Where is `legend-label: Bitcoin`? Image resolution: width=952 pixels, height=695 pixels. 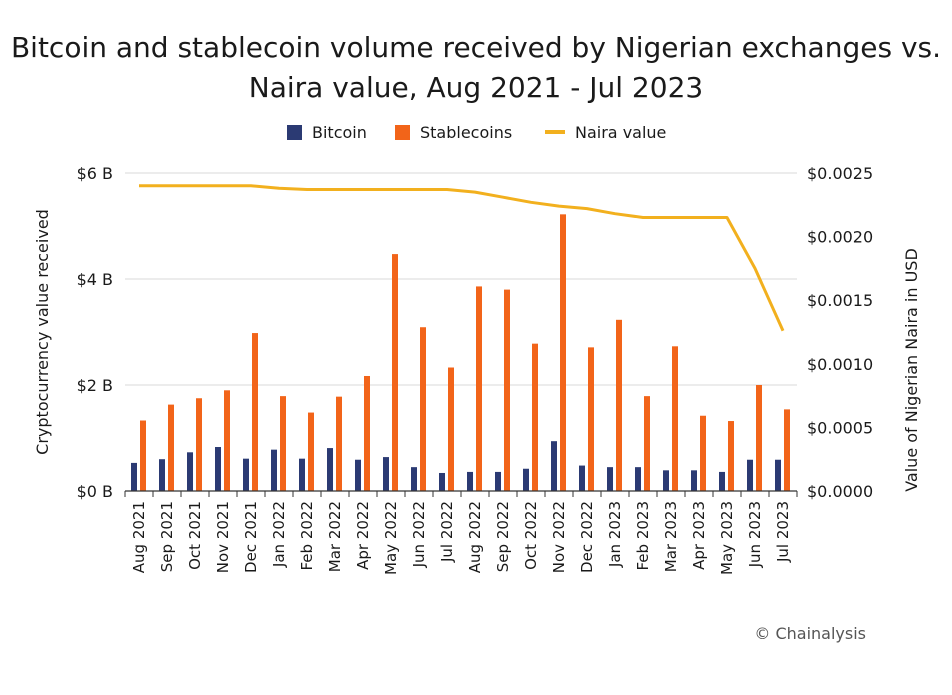
legend-label: Bitcoin is located at coordinates (339, 132).